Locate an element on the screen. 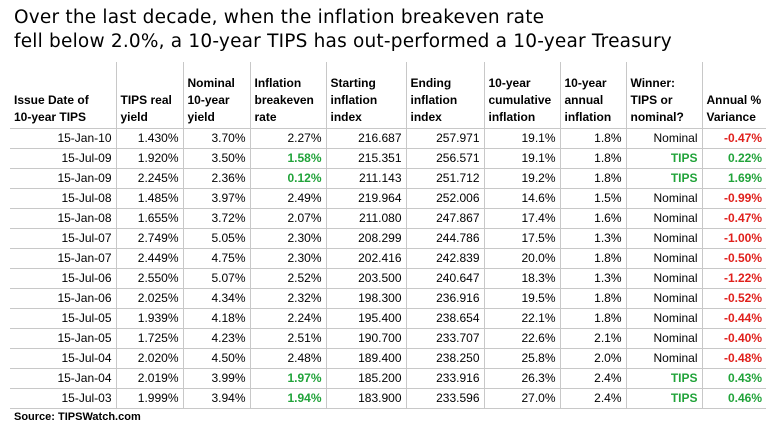 The width and height of the screenshot is (768, 432). table-cell: 15-Jul-04 is located at coordinates (63, 358).